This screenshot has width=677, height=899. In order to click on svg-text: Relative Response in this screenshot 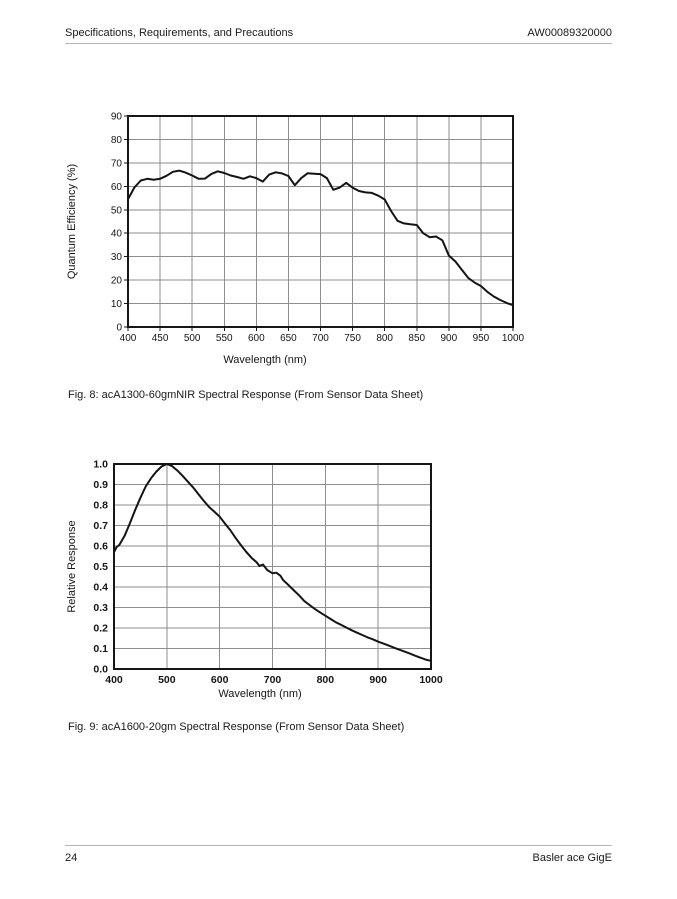, I will do `click(72, 566)`.